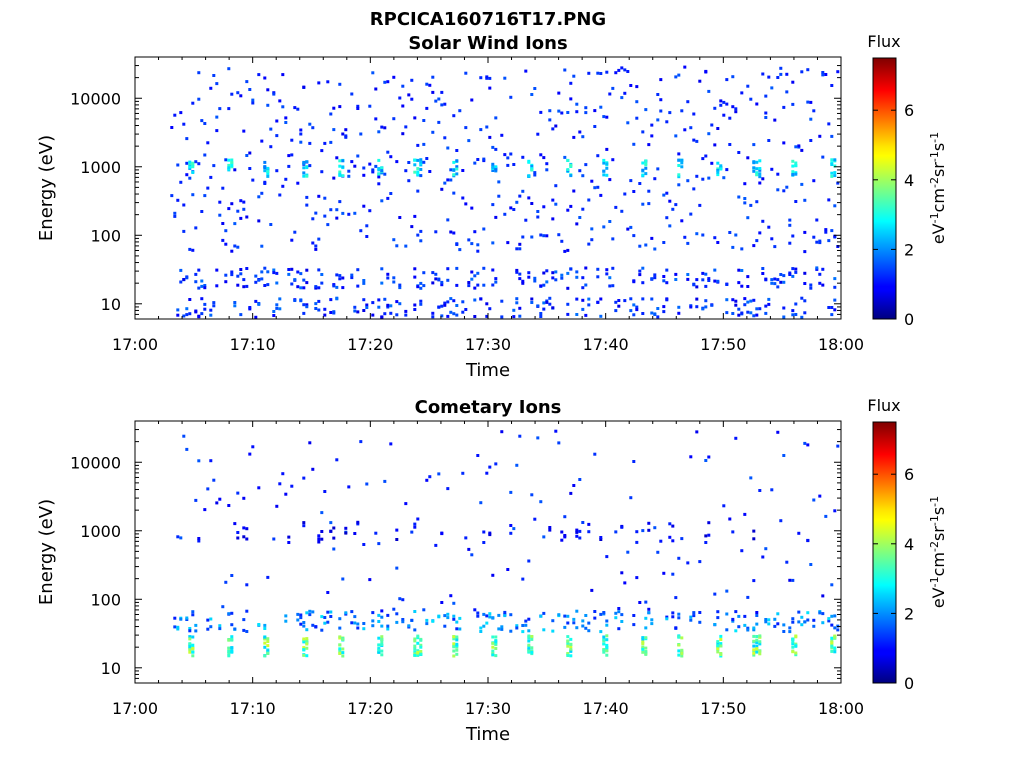  Describe the element at coordinates (606, 708) in the screenshot. I see `x-tick-label: 17:40` at that location.